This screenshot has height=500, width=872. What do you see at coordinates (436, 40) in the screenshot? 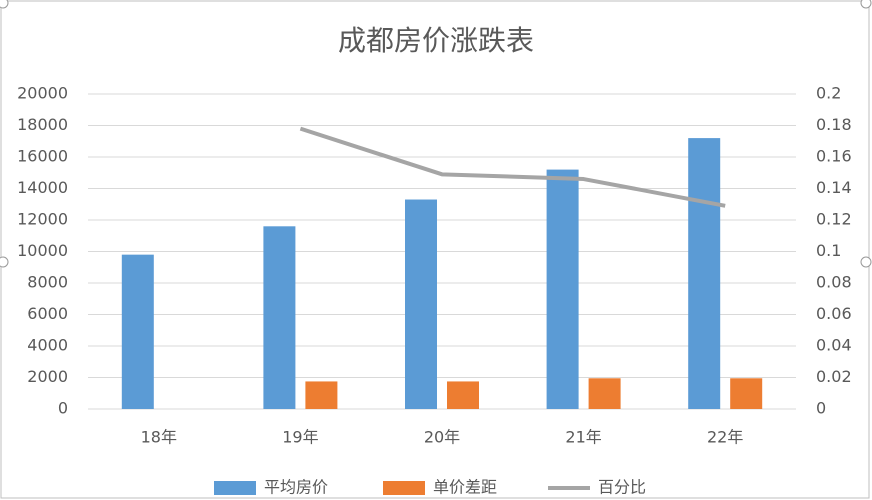
I see `chart-title: 成都房价涨跌表` at bounding box center [436, 40].